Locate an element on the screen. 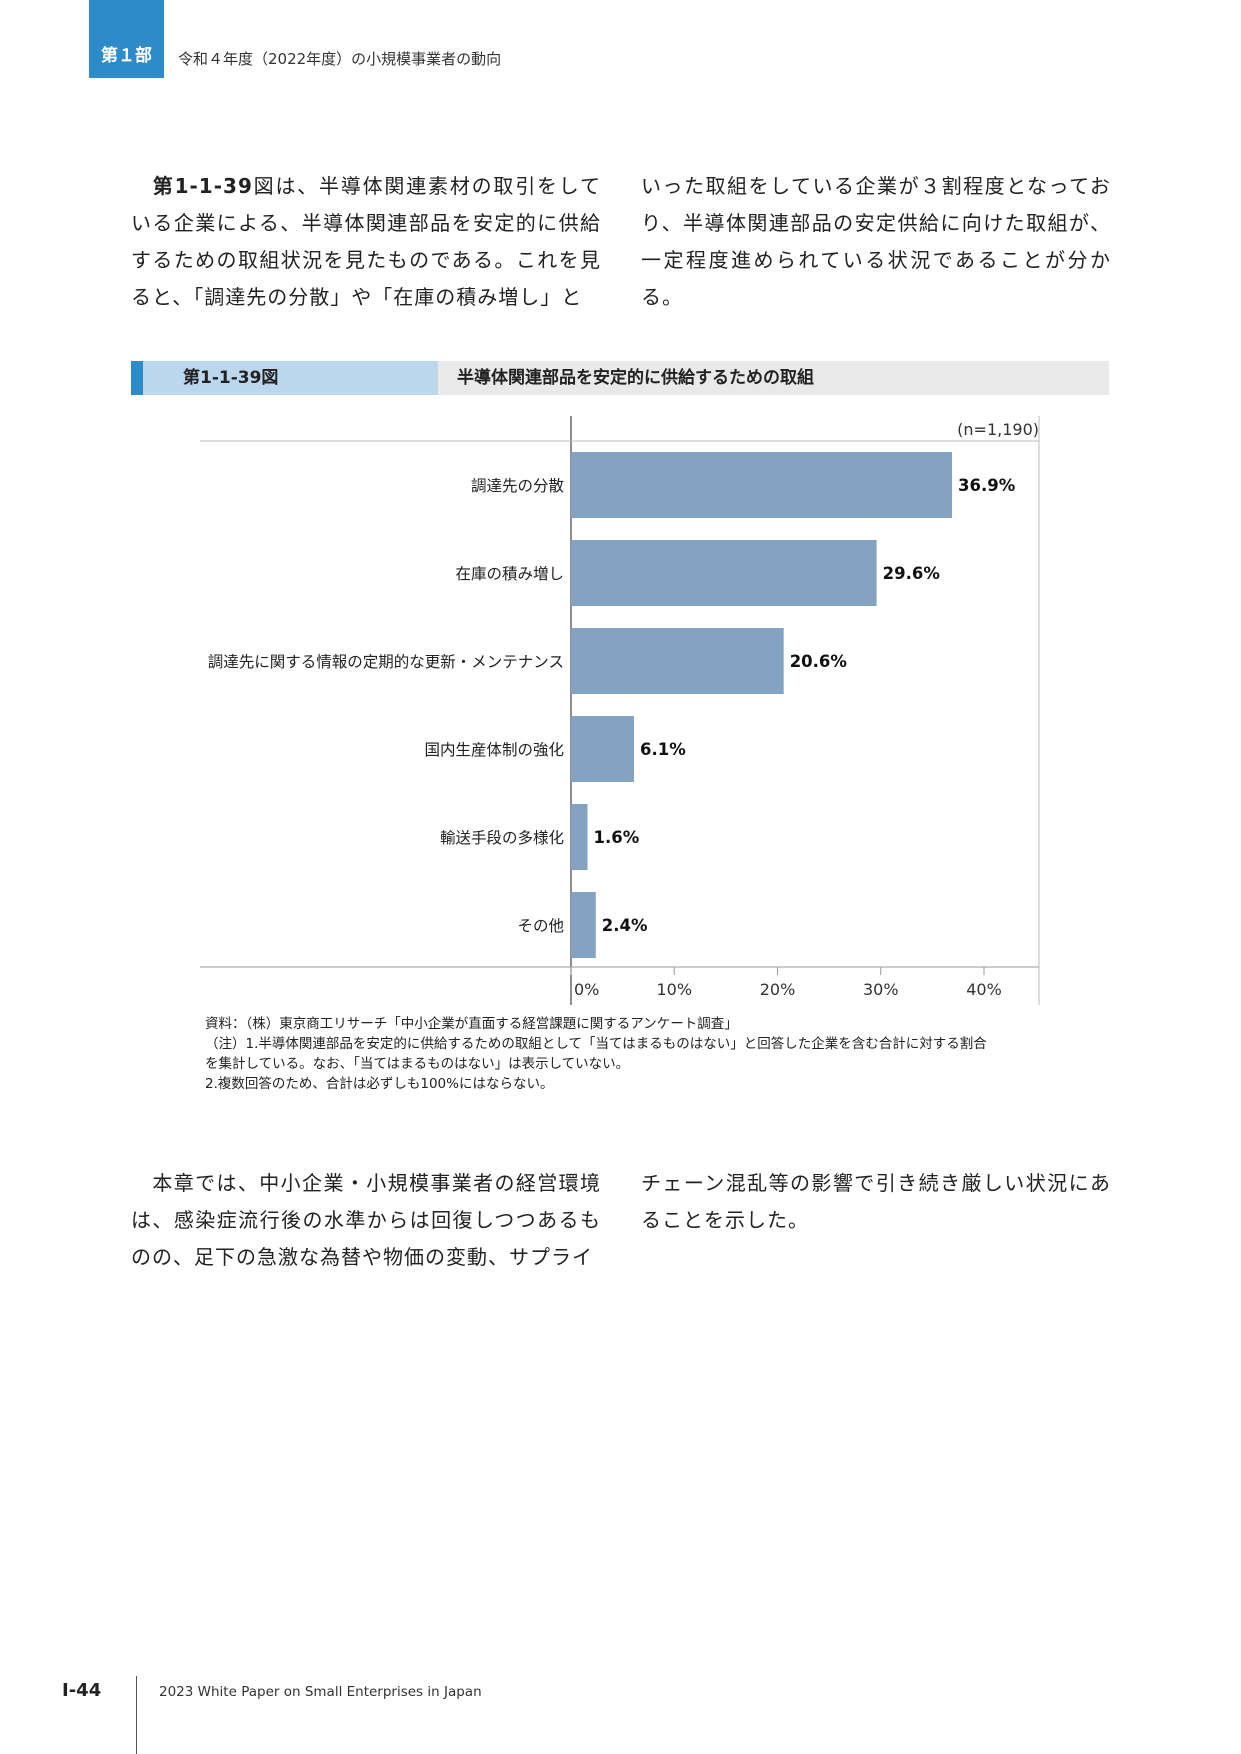 This screenshot has width=1241, height=1754. x-tick-label: 0% is located at coordinates (586, 989).